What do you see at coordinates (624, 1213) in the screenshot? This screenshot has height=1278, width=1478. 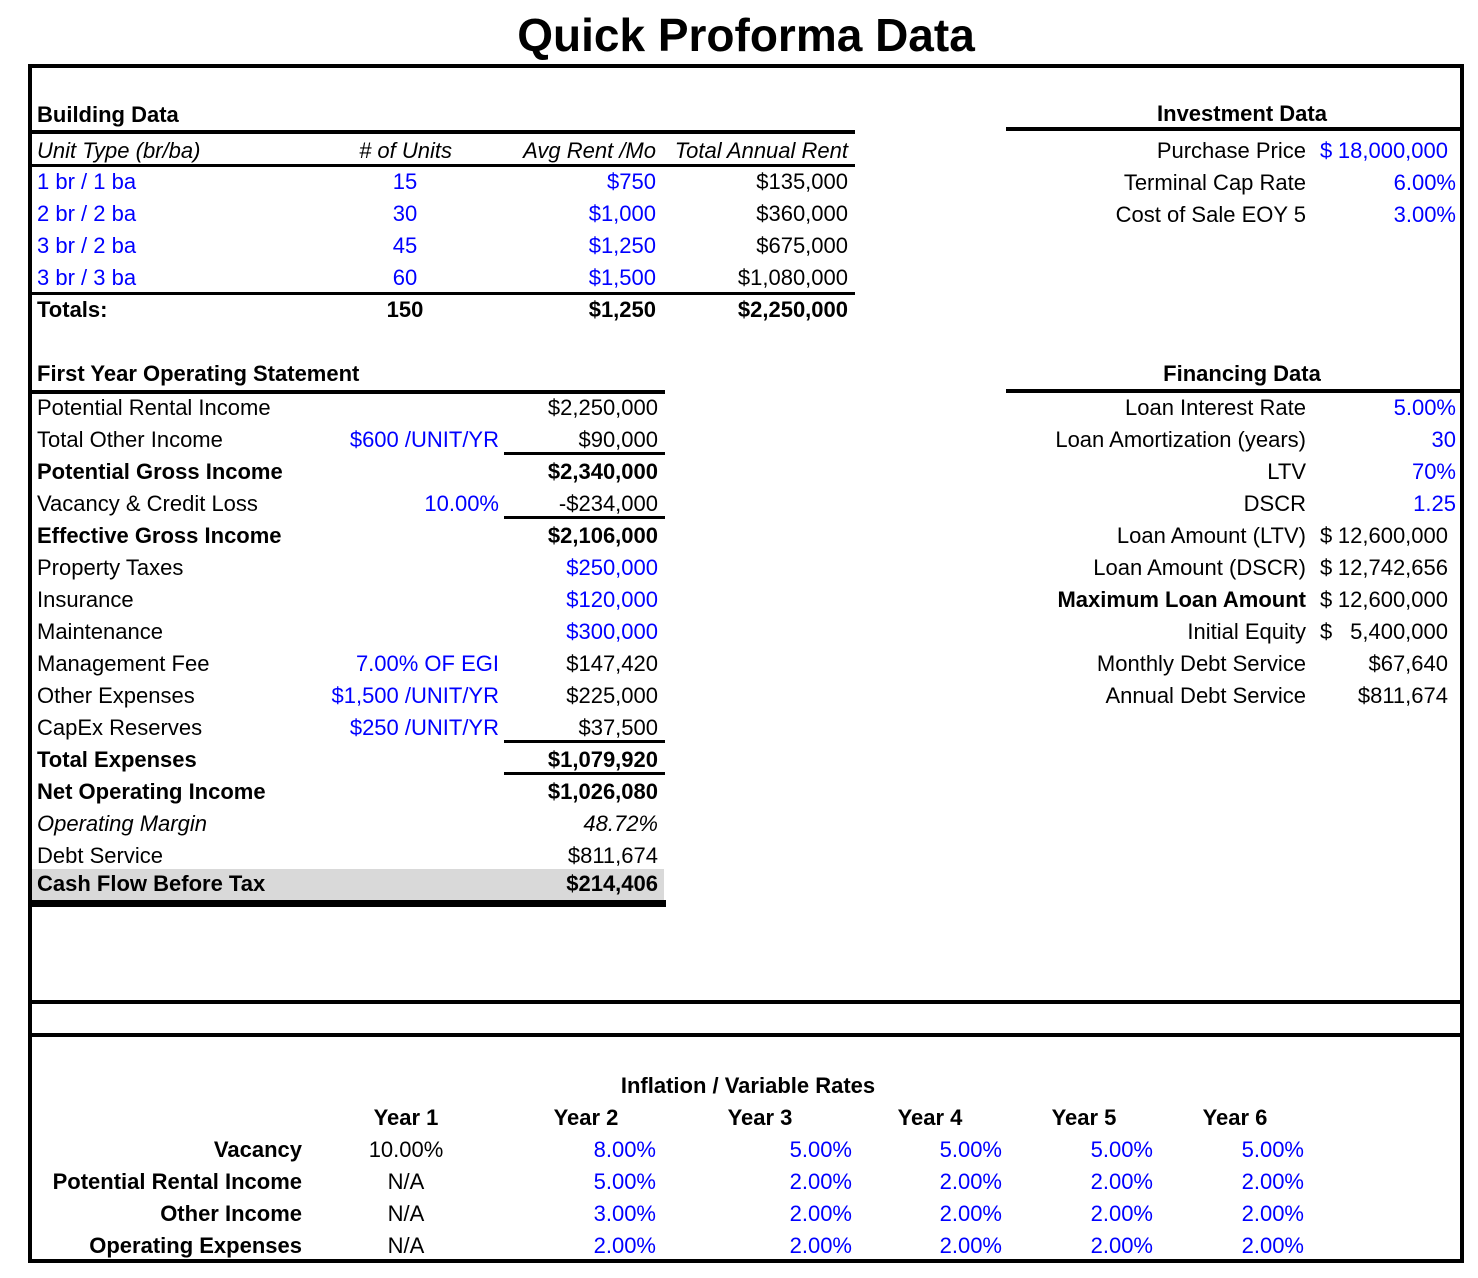 I see `inflation-value-cell: 3.00%` at bounding box center [624, 1213].